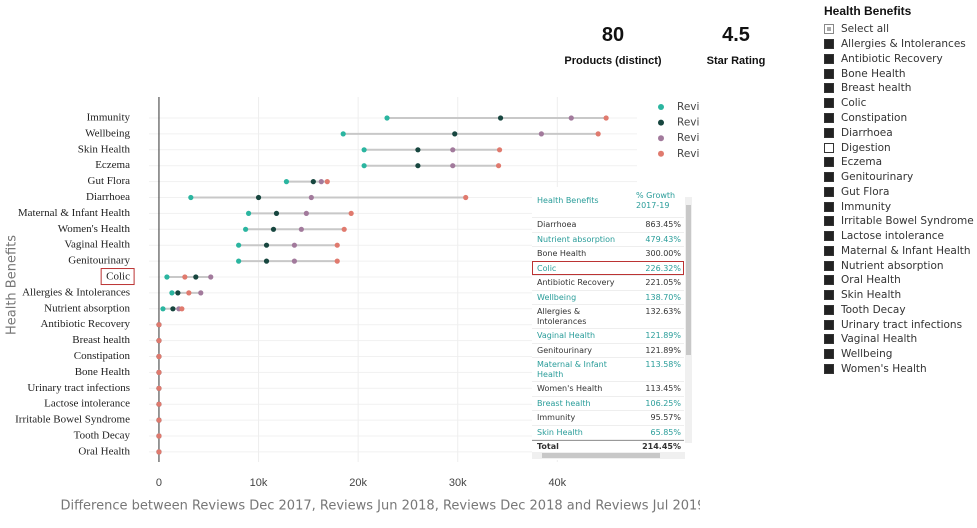  Describe the element at coordinates (76, 292) in the screenshot. I see `category-label: Allergies & Intolerances` at that location.